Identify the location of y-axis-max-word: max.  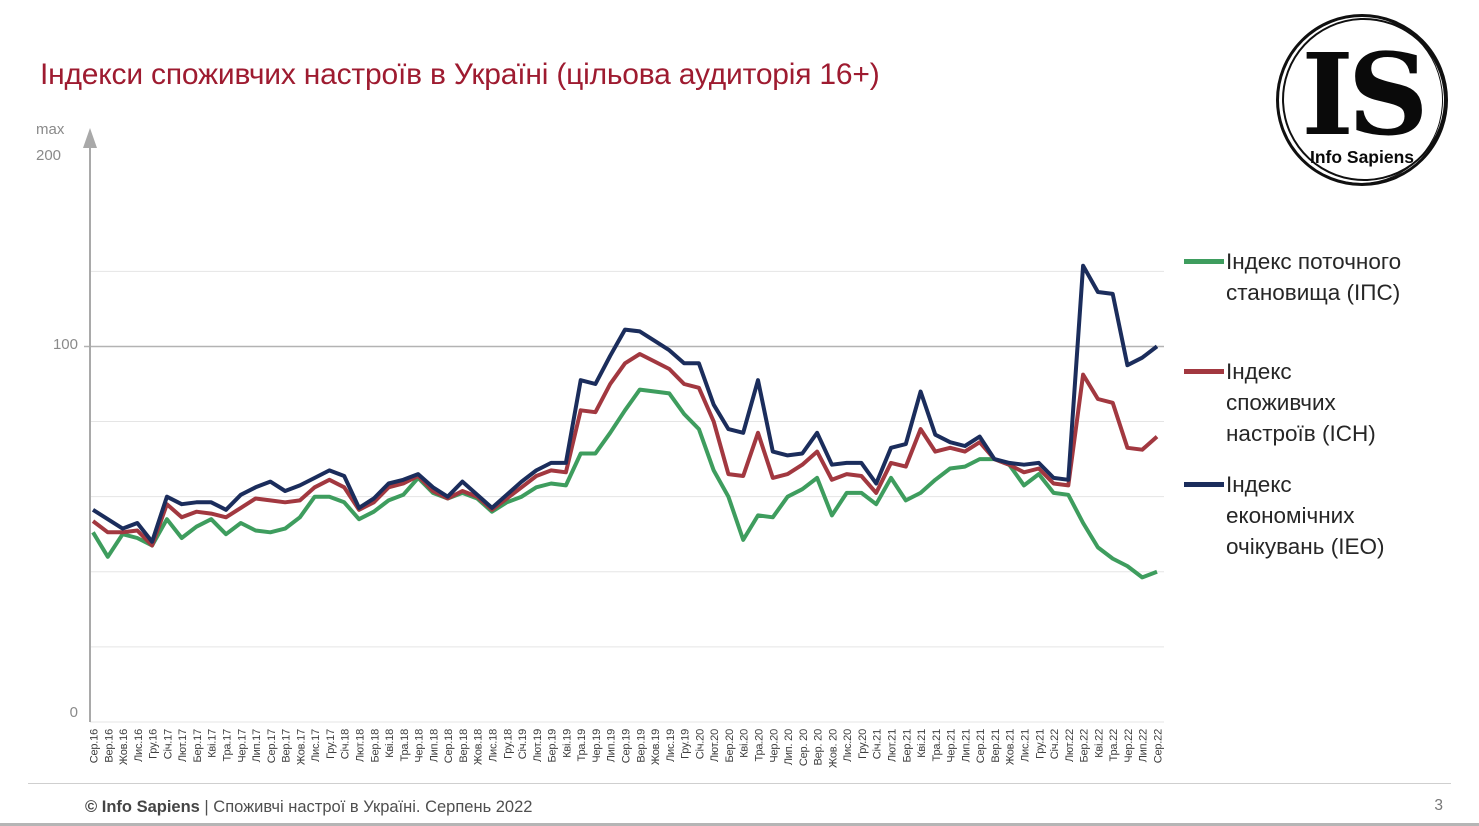
(50, 129).